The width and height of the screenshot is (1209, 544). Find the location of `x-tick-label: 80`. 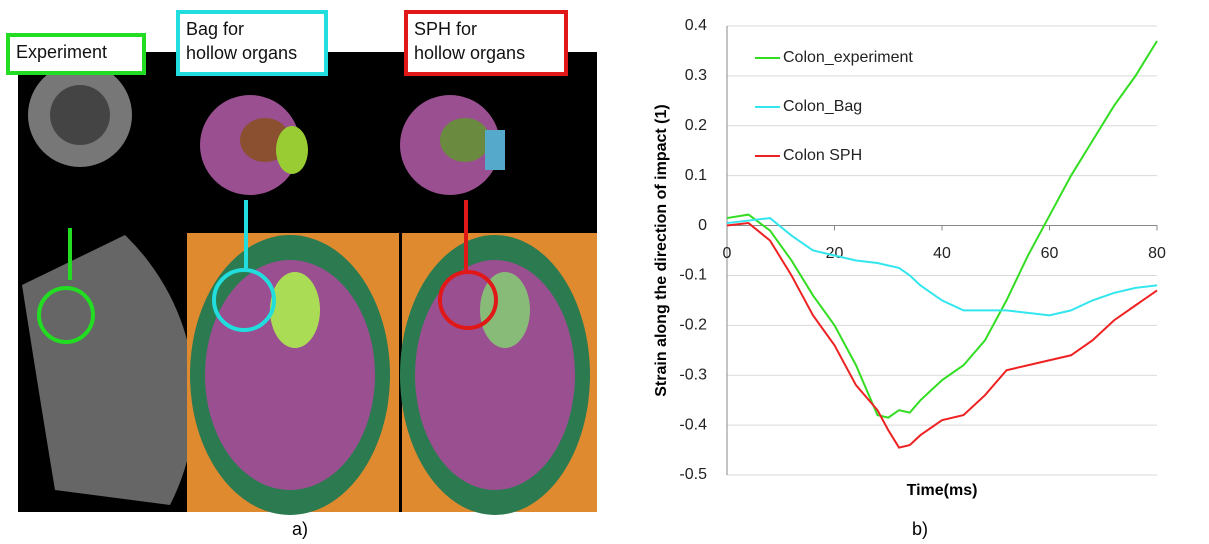

x-tick-label: 80 is located at coordinates (1157, 253).